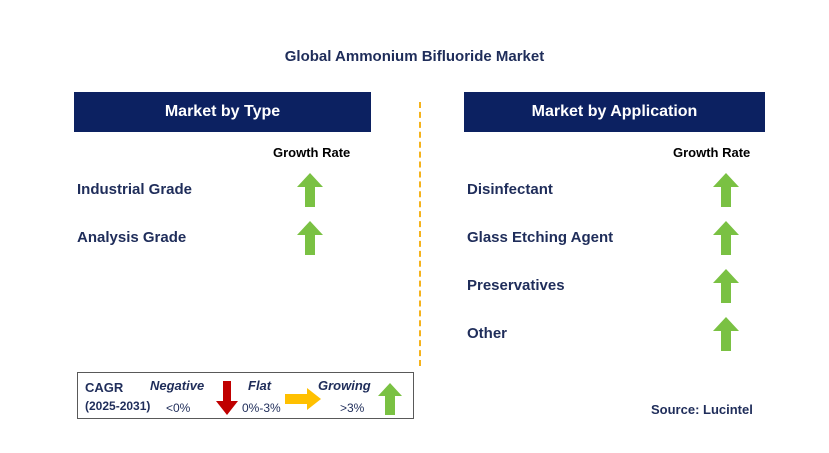 This screenshot has height=453, width=829. What do you see at coordinates (104, 387) in the screenshot?
I see `legend-cagr-label: CAGR` at bounding box center [104, 387].